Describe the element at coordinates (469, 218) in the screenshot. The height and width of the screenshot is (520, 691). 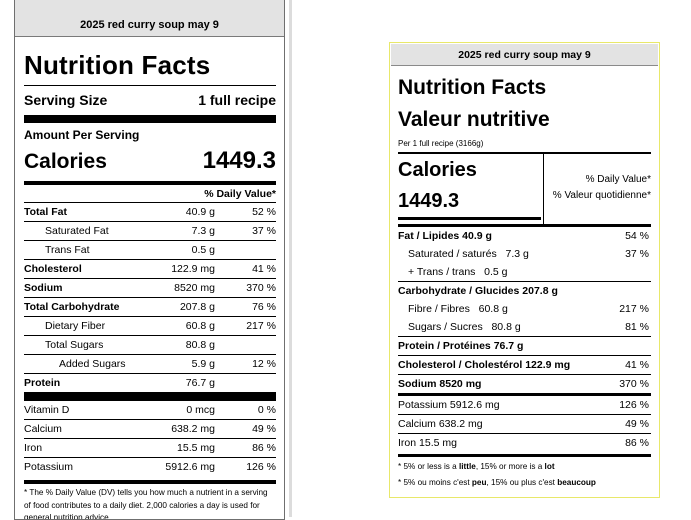
I see `ca-calories-underline` at that location.